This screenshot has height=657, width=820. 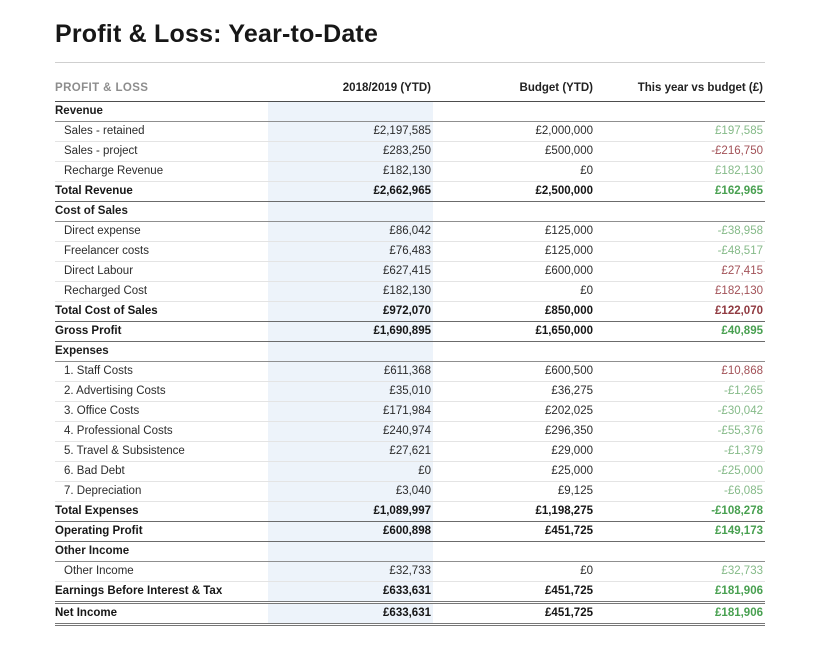 What do you see at coordinates (514, 89) in the screenshot?
I see `column-header-budget: Budget (YTD)` at bounding box center [514, 89].